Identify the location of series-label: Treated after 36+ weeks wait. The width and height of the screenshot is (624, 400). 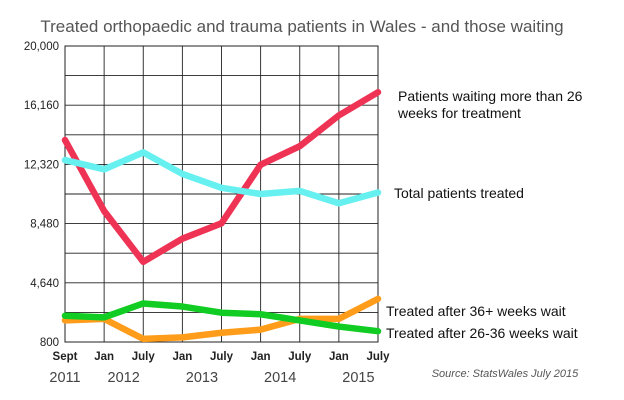
(476, 311).